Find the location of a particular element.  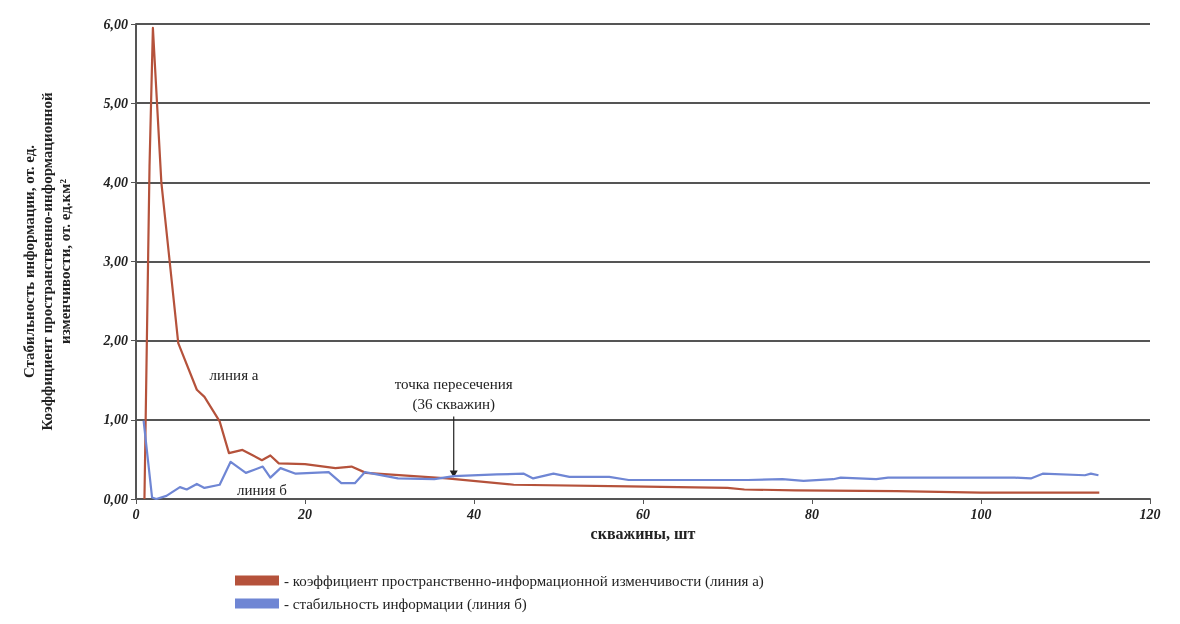

legend-label: - коэффициент пространственно-информационной изменчивости (линия а) is located at coordinates (524, 581).